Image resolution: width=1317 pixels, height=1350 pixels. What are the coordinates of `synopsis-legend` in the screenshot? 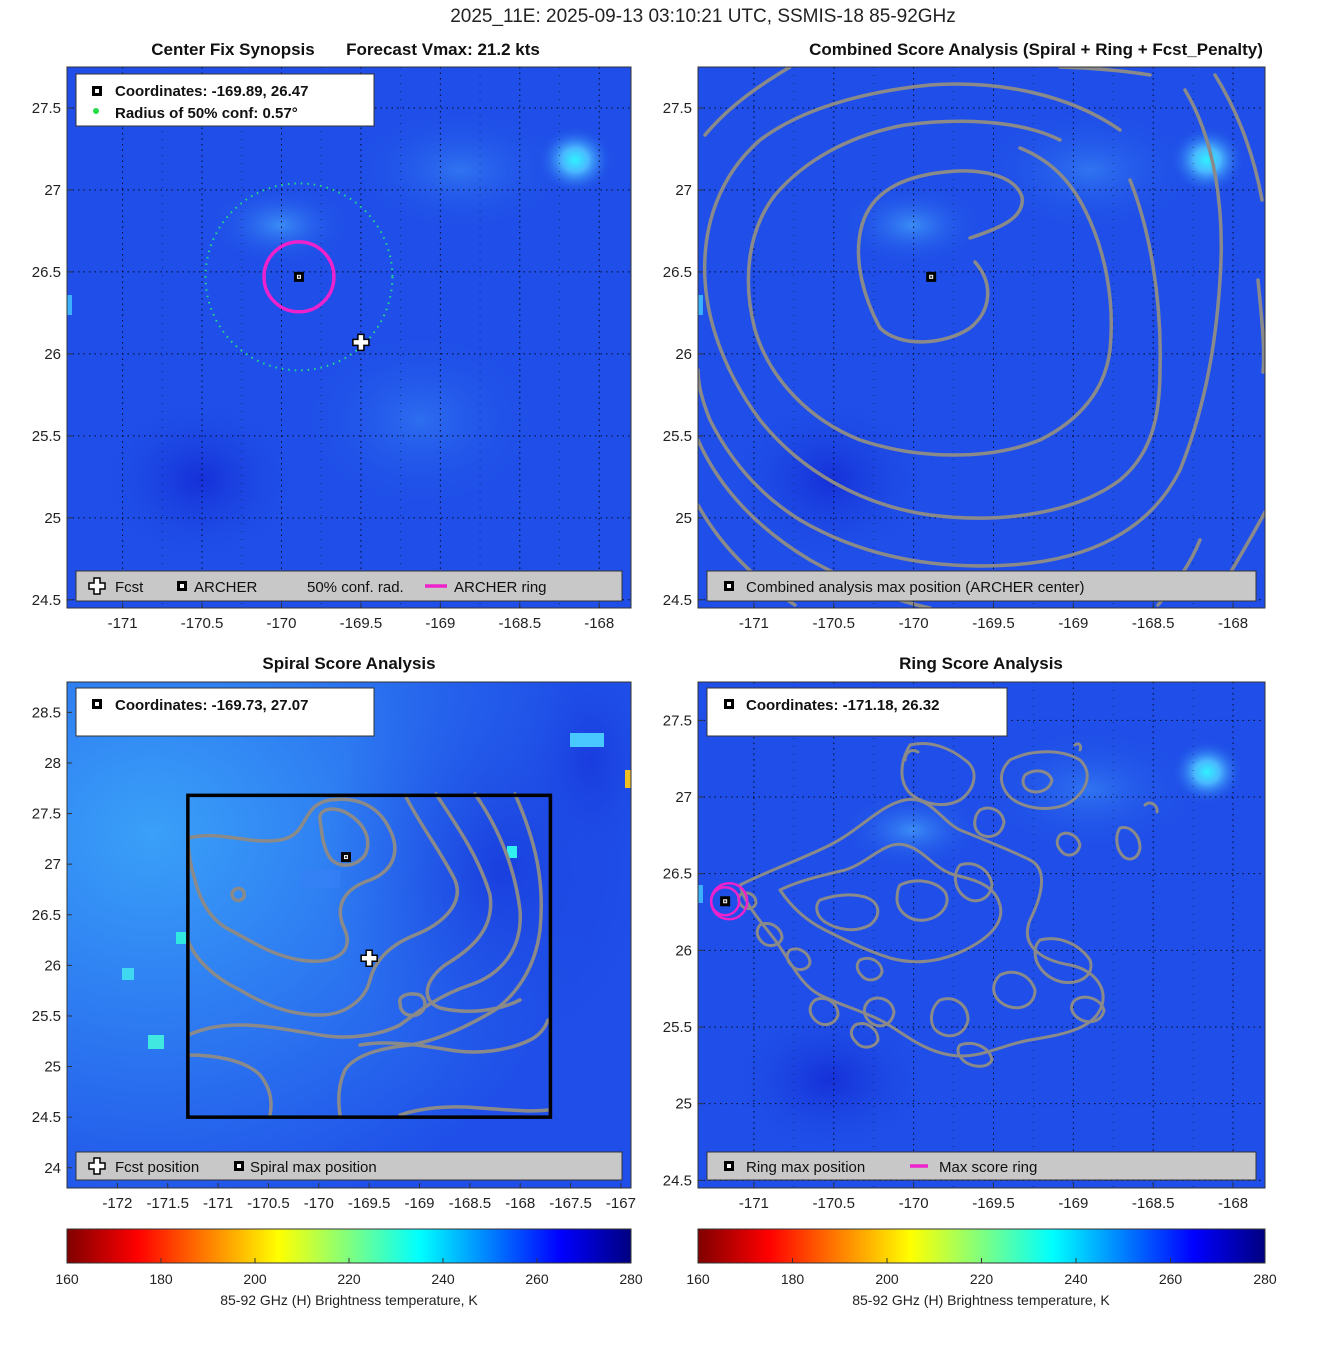 It's located at (349, 586).